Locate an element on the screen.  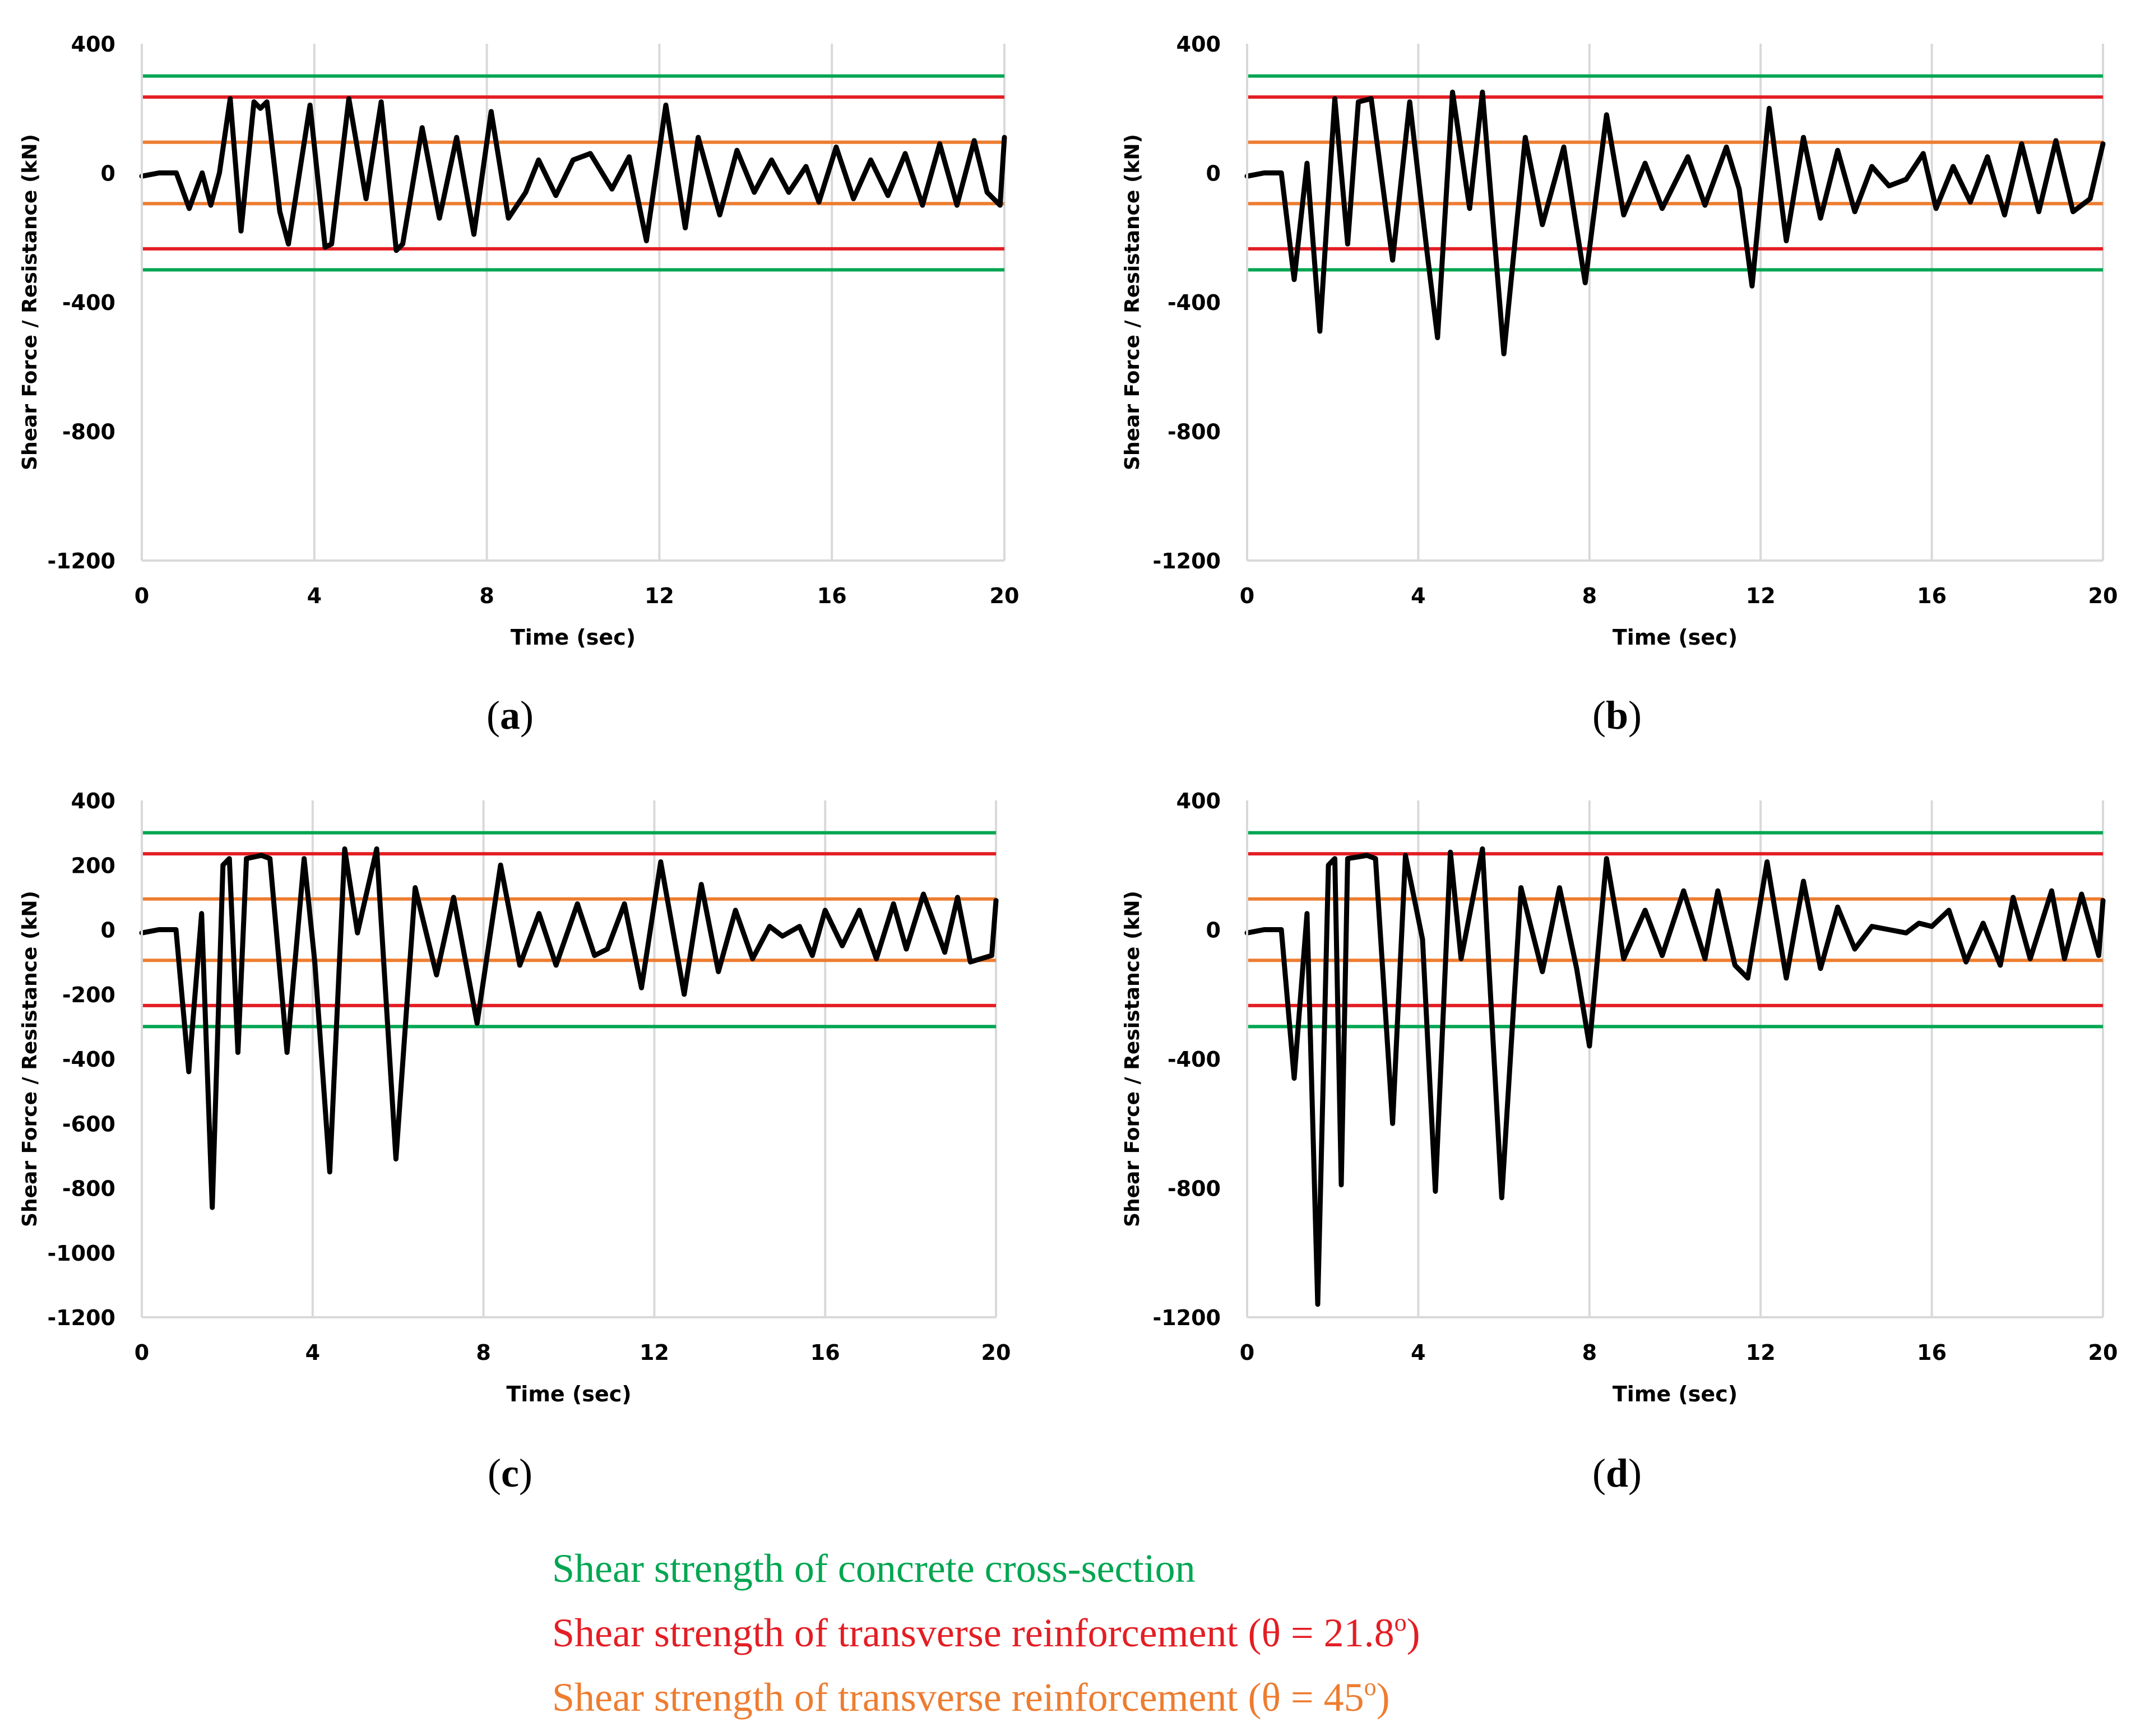
legend-item-reinf-45-degree: o is located at coordinates (1370, 1687).